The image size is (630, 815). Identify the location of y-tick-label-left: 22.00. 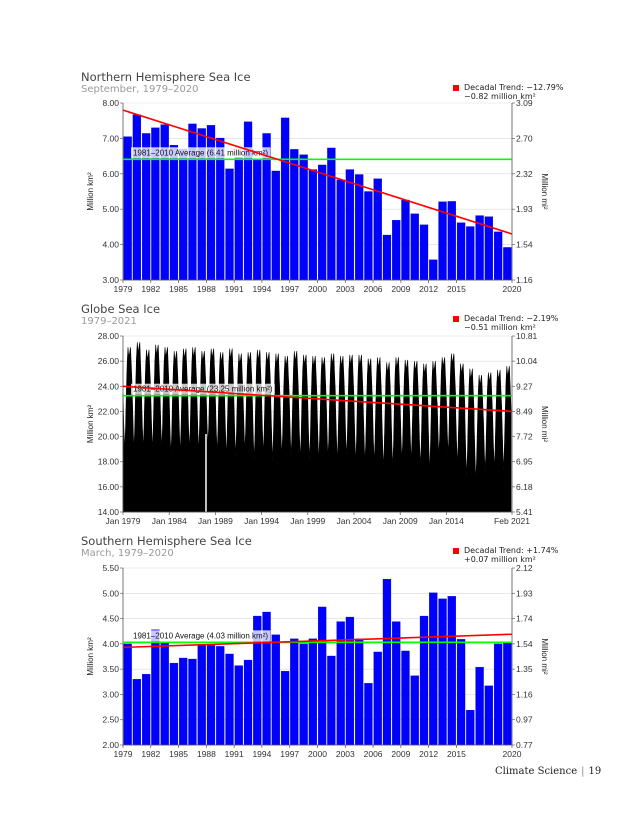
(109, 411).